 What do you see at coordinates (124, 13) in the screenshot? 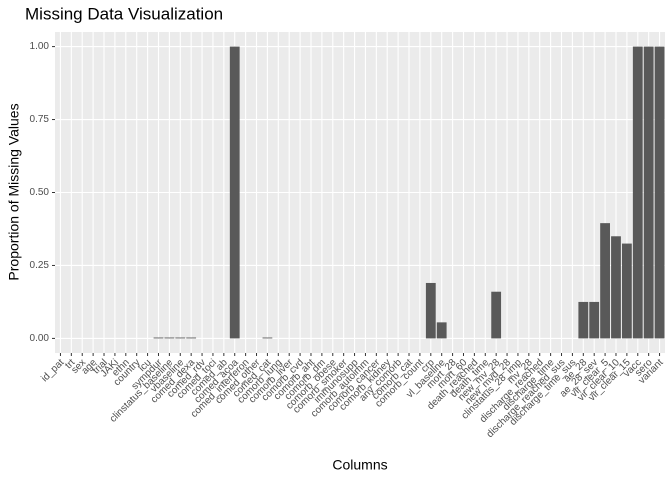
I see `chart-title: Missing Data Visualization` at bounding box center [124, 13].